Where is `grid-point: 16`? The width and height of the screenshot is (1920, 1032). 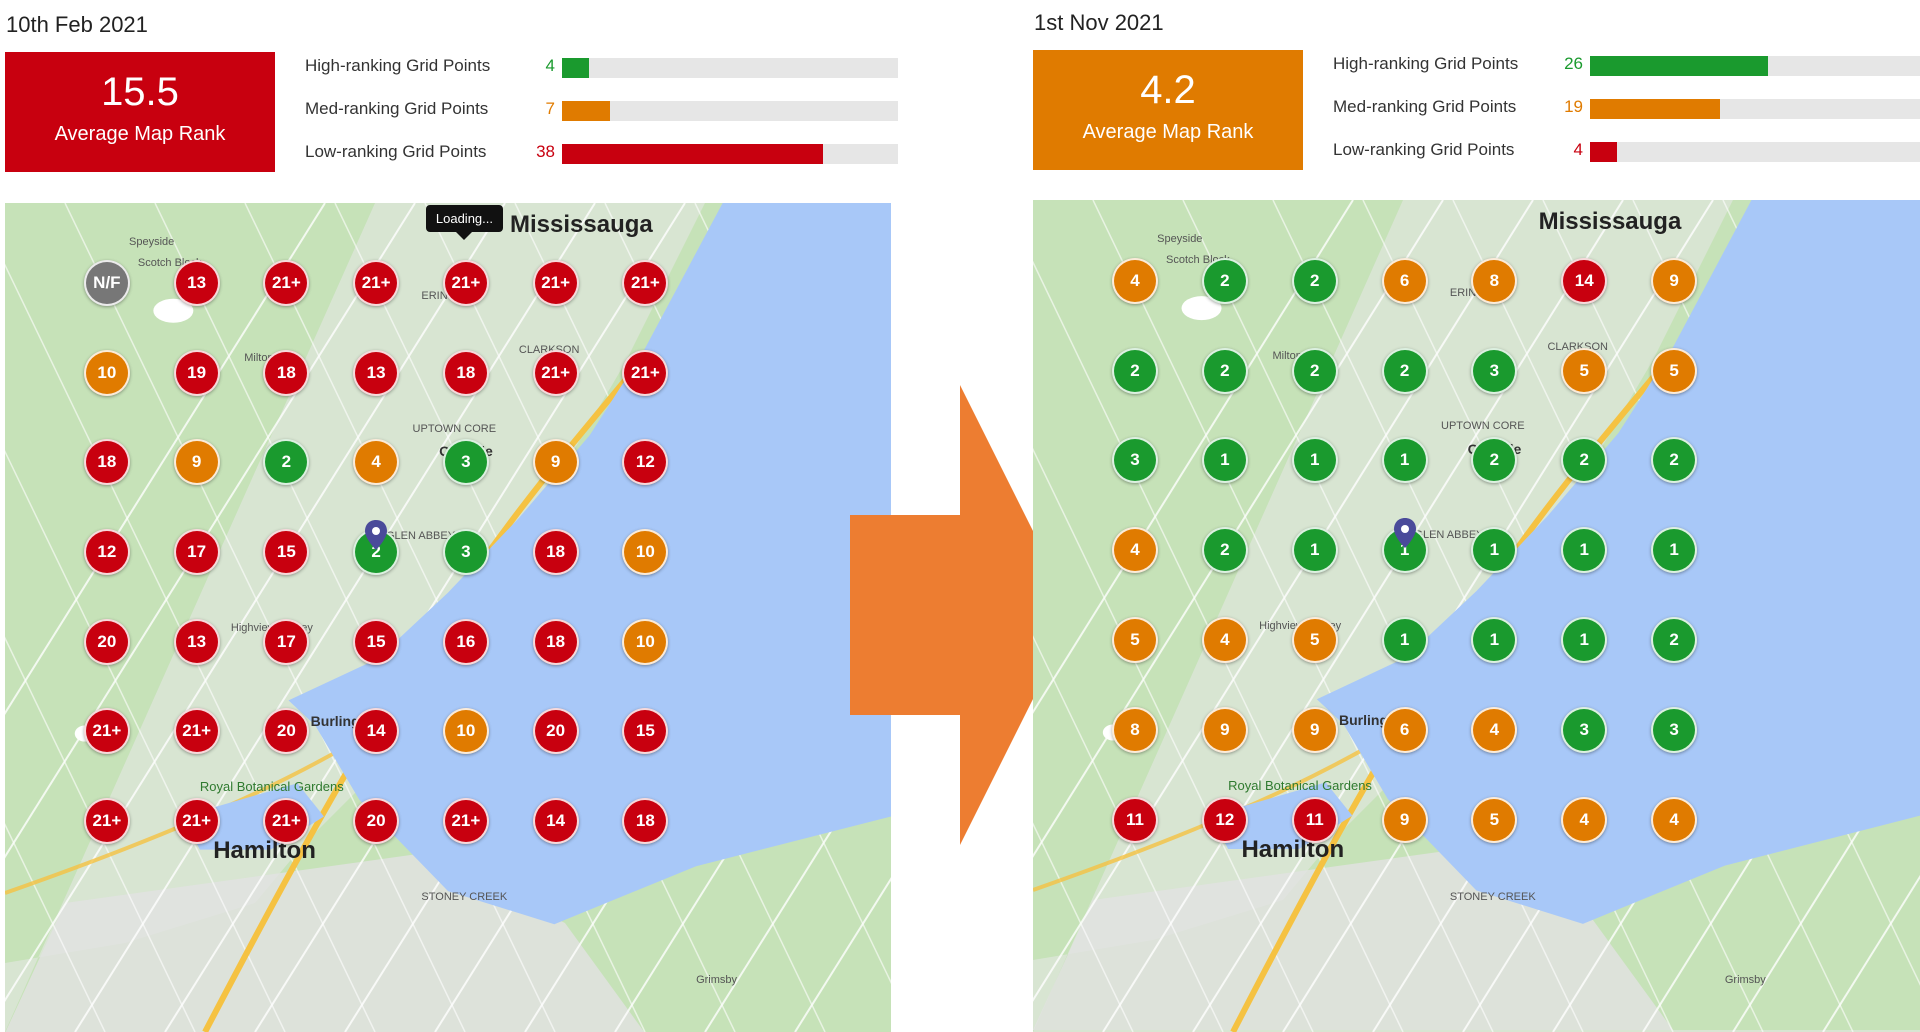 grid-point: 16 is located at coordinates (465, 641).